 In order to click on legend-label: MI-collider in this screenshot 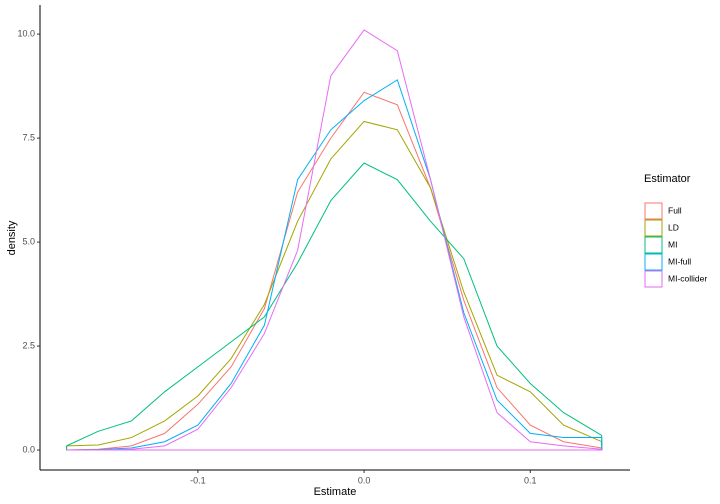, I will do `click(687, 278)`.